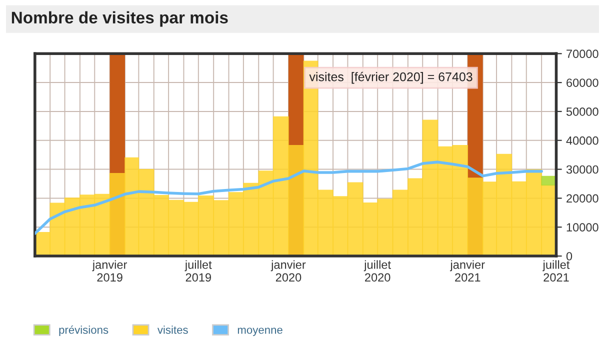  I want to click on y-tick-label: 60000, so click(582, 82).